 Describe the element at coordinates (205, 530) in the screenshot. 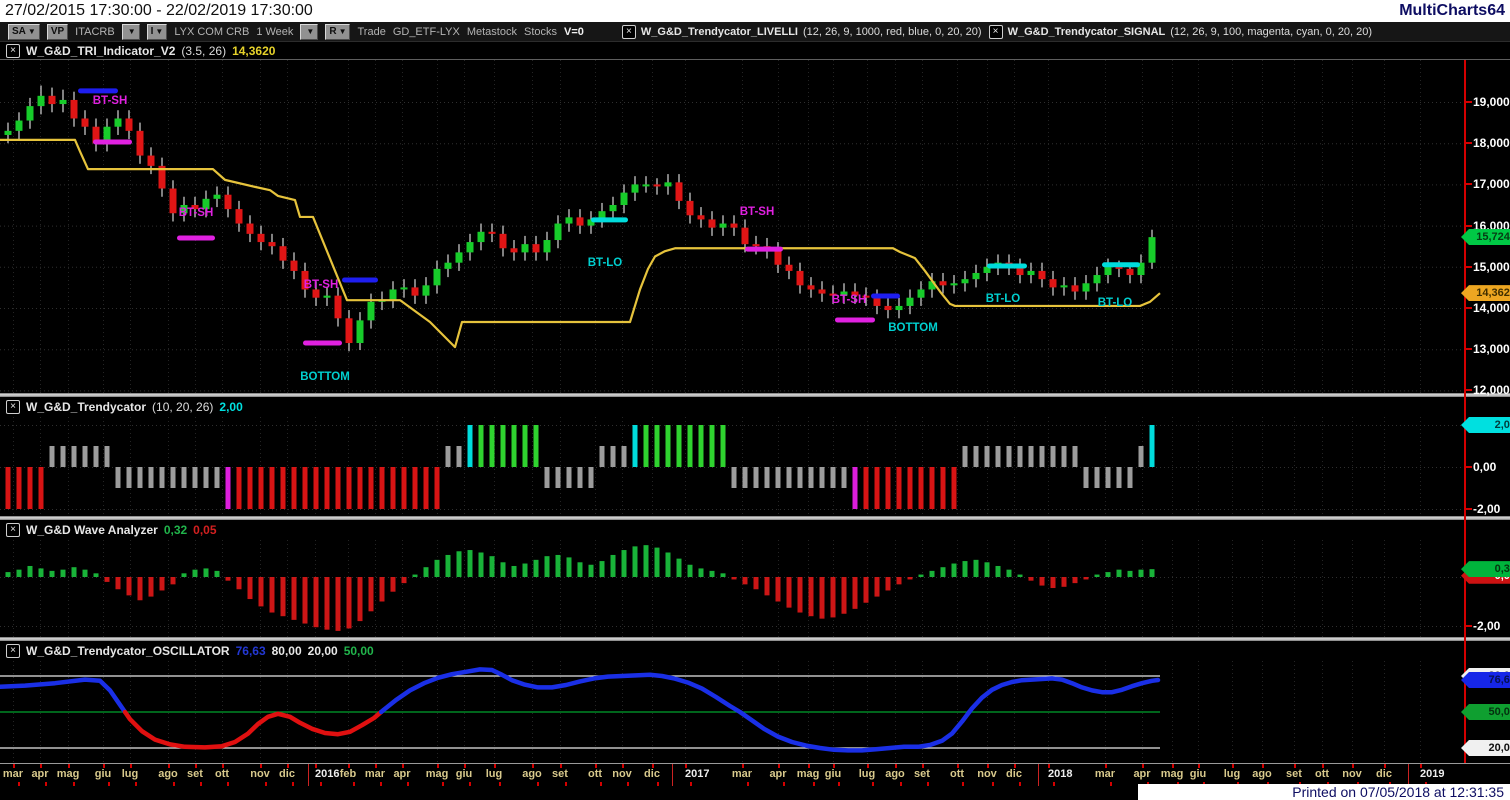

I see `indicator-value-red: 0,05` at that location.